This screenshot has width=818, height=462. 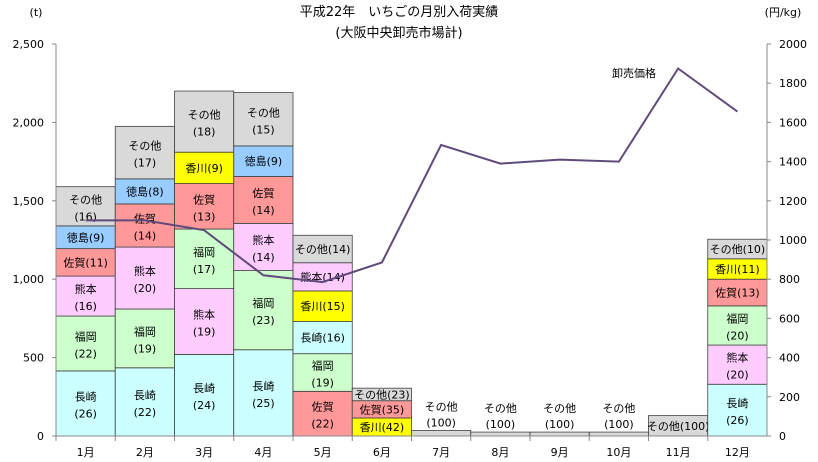 I want to click on segment-label: 佐賀(13), so click(x=737, y=293).